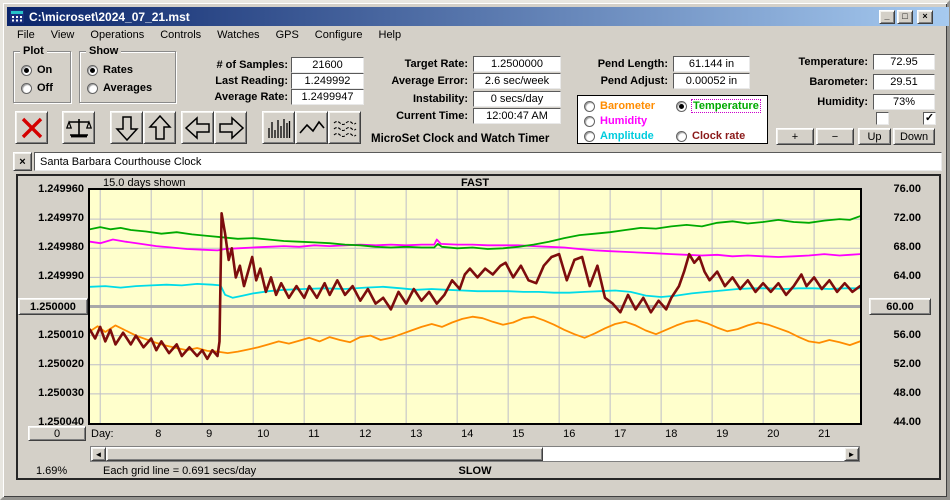 The height and width of the screenshot is (500, 950). I want to click on line-view-button, so click(311, 127).